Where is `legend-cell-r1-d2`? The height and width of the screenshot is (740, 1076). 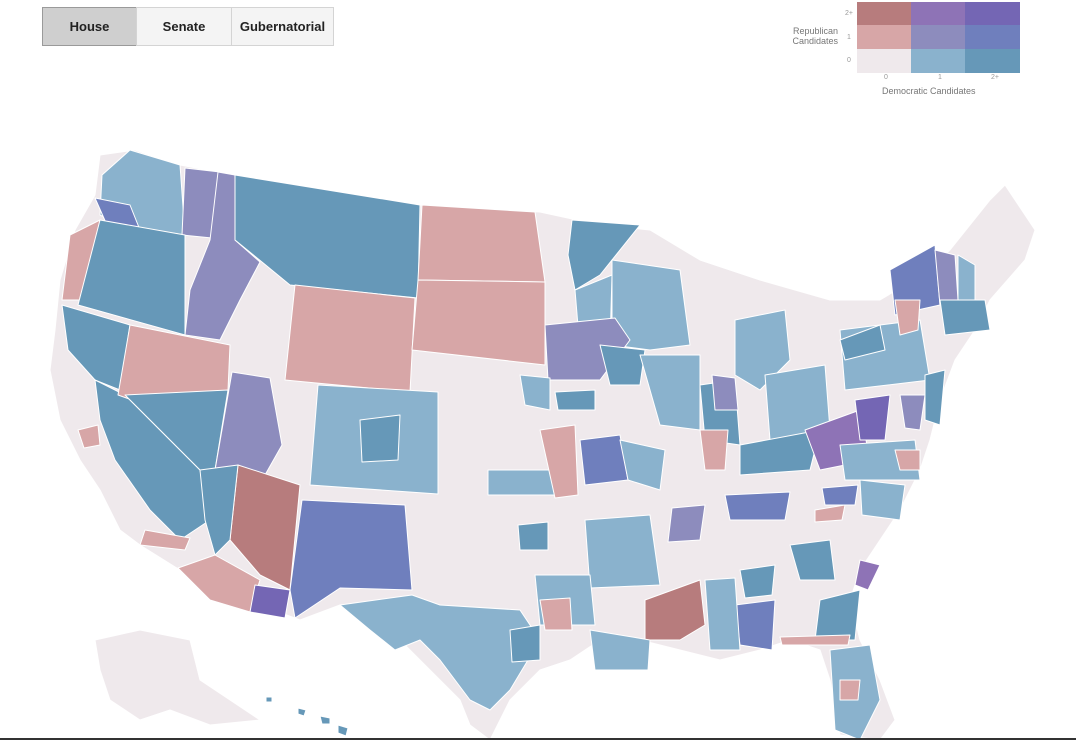 legend-cell-r1-d2 is located at coordinates (992, 37).